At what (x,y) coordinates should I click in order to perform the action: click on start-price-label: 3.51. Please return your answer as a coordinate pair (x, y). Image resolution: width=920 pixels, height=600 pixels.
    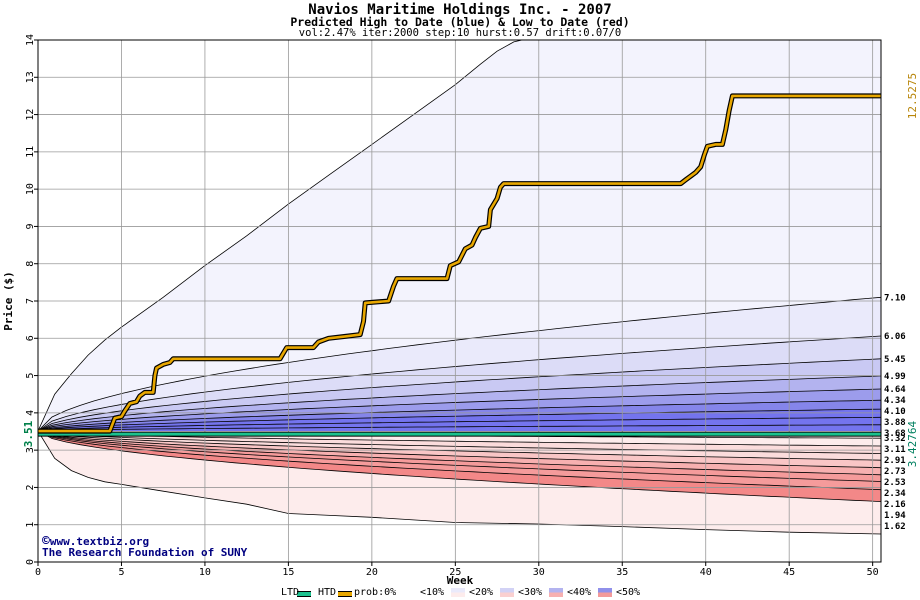
    Looking at the image, I should click on (28, 433).